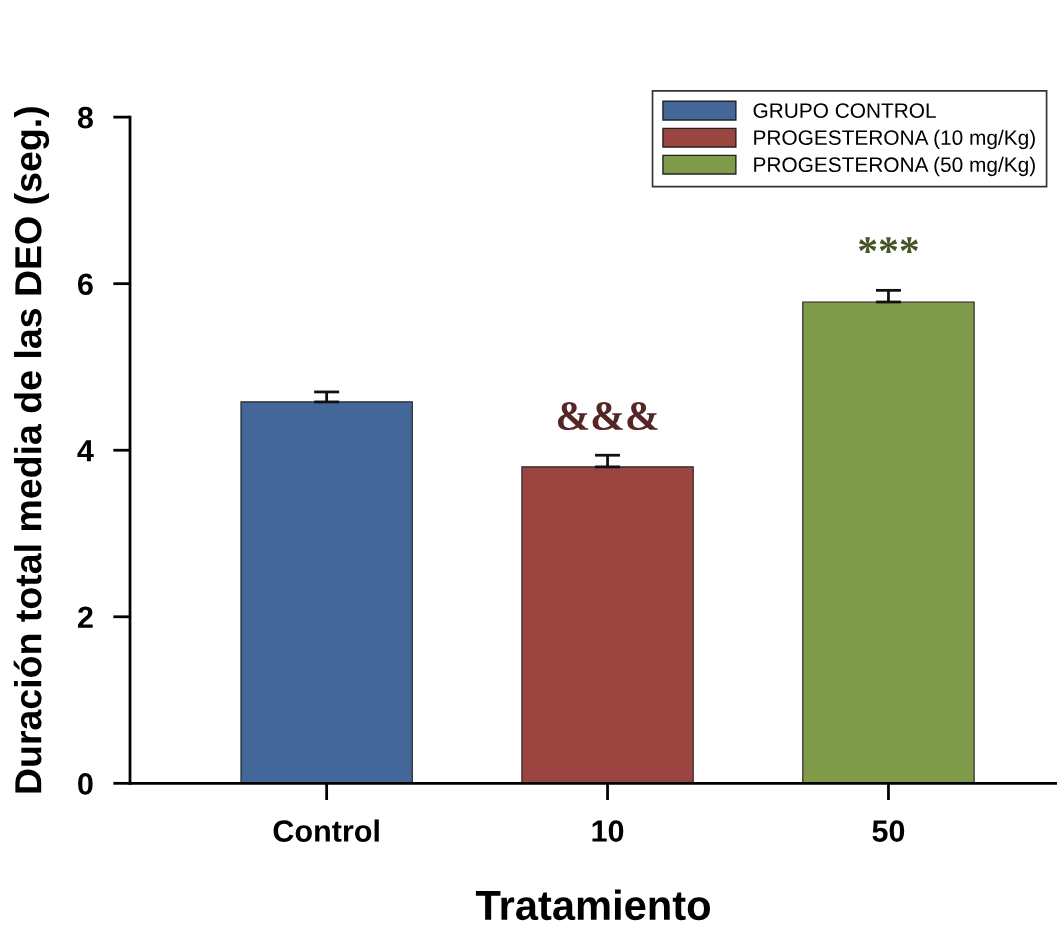  Describe the element at coordinates (844, 110) in the screenshot. I see `legend-label: GRUPO CONTROL` at that location.